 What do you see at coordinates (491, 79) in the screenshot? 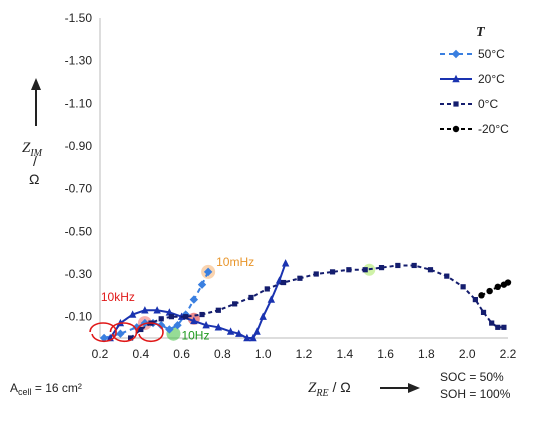
I see `legend-label: 20°C` at bounding box center [491, 79].